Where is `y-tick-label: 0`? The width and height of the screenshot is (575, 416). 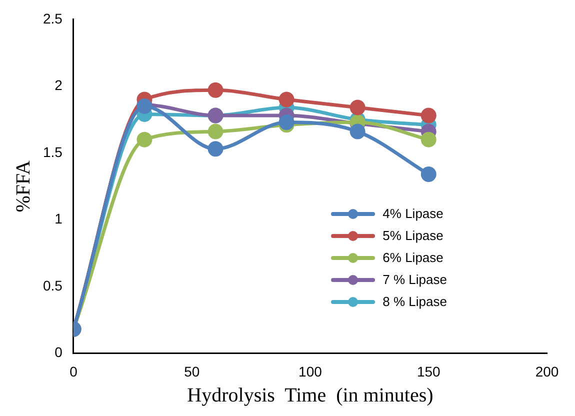
y-tick-label: 0 is located at coordinates (58, 352).